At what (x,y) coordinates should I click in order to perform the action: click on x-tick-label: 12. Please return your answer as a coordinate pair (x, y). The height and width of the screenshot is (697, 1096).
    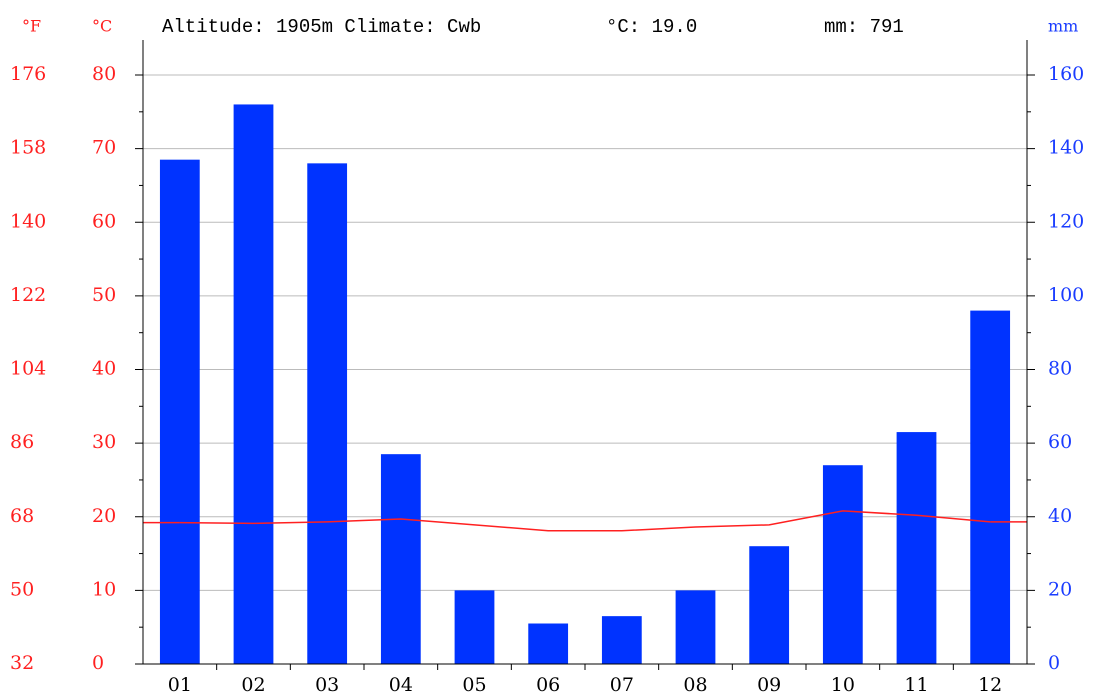
    Looking at the image, I should click on (990, 685).